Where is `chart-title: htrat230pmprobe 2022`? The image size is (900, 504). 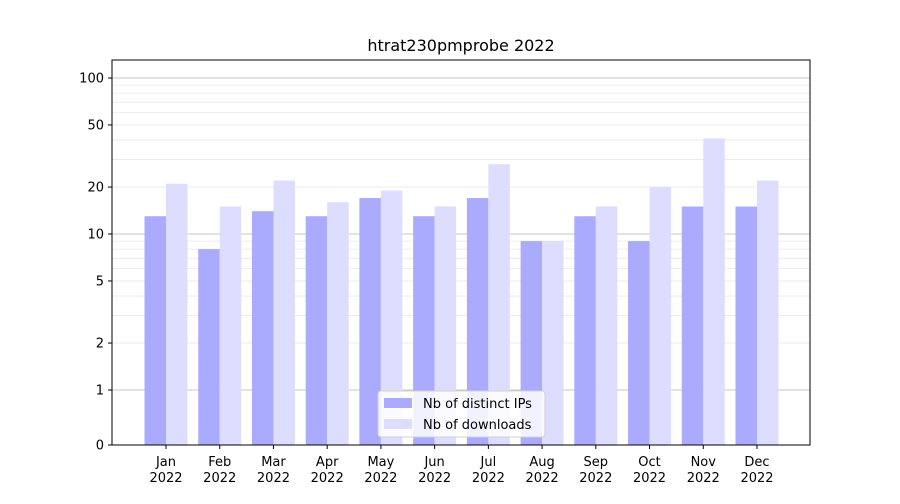
chart-title: htrat230pmprobe 2022 is located at coordinates (460, 45).